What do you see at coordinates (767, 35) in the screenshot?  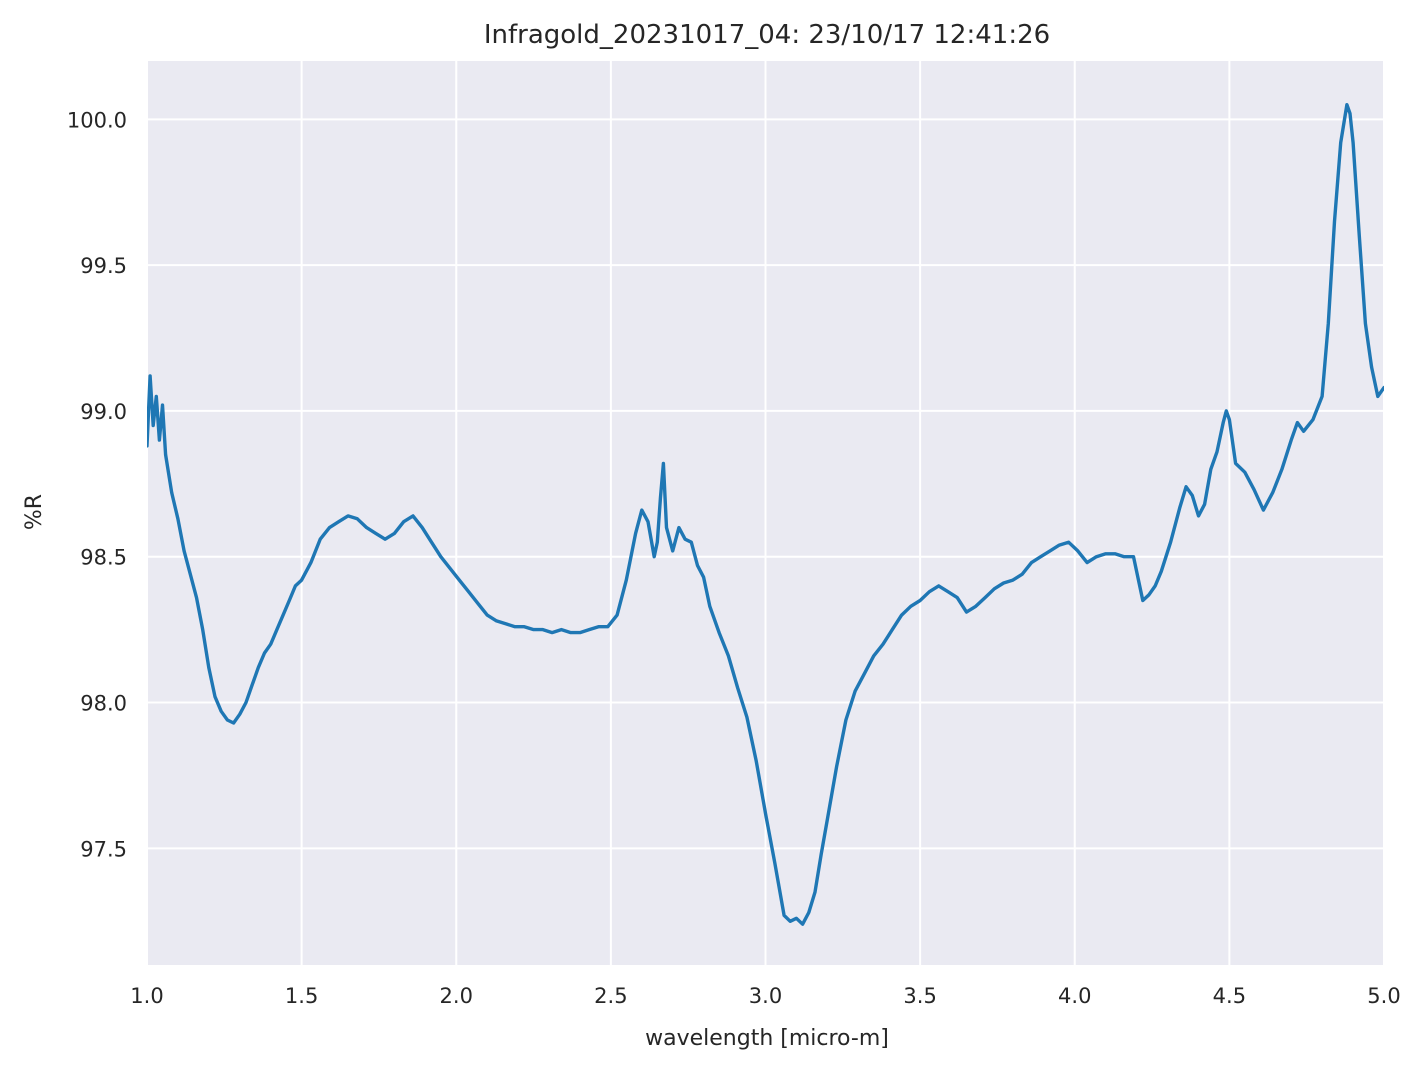 I see `chart-title: Infragold_20231017_04: 23/10/17 12:41:26` at bounding box center [767, 35].